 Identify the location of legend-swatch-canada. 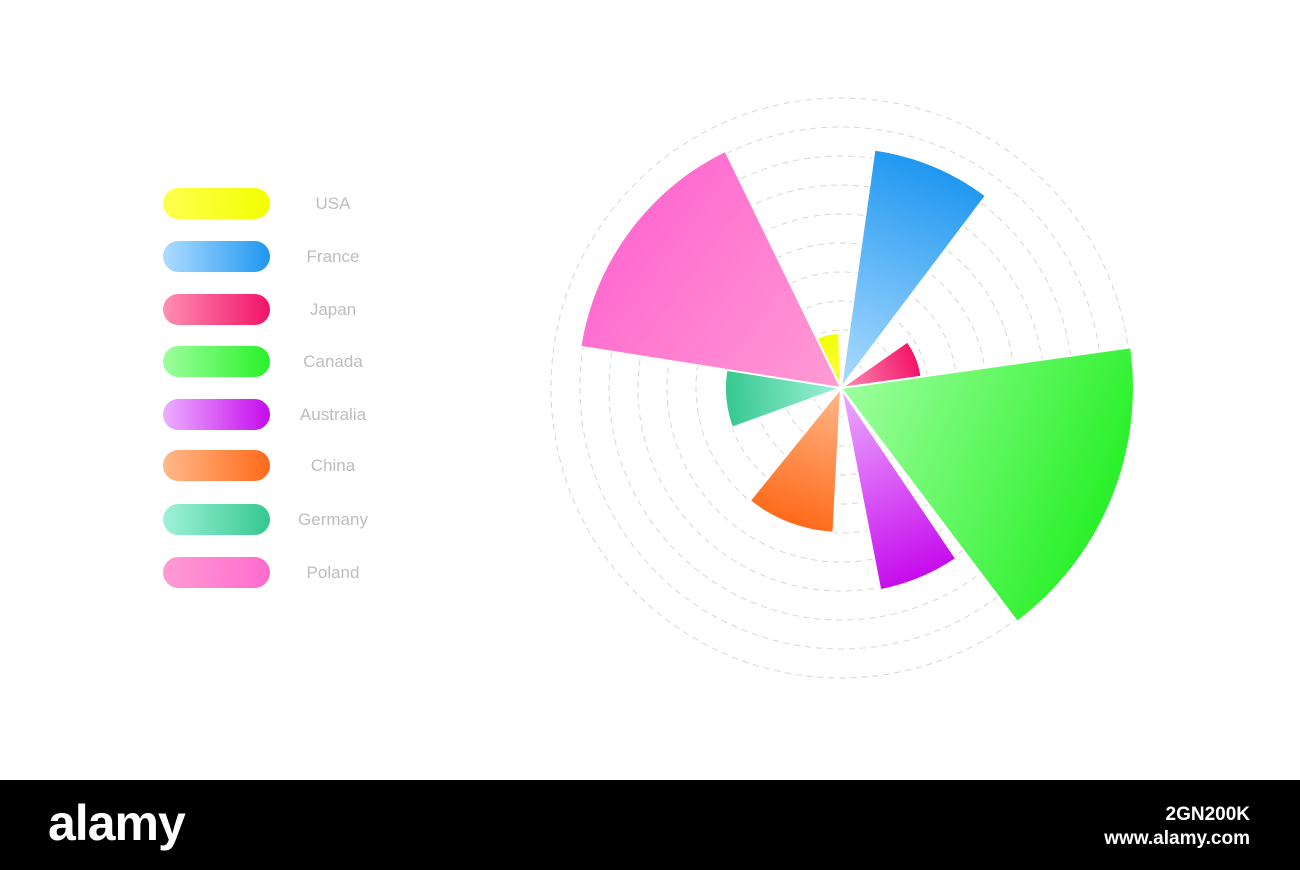
(216, 361).